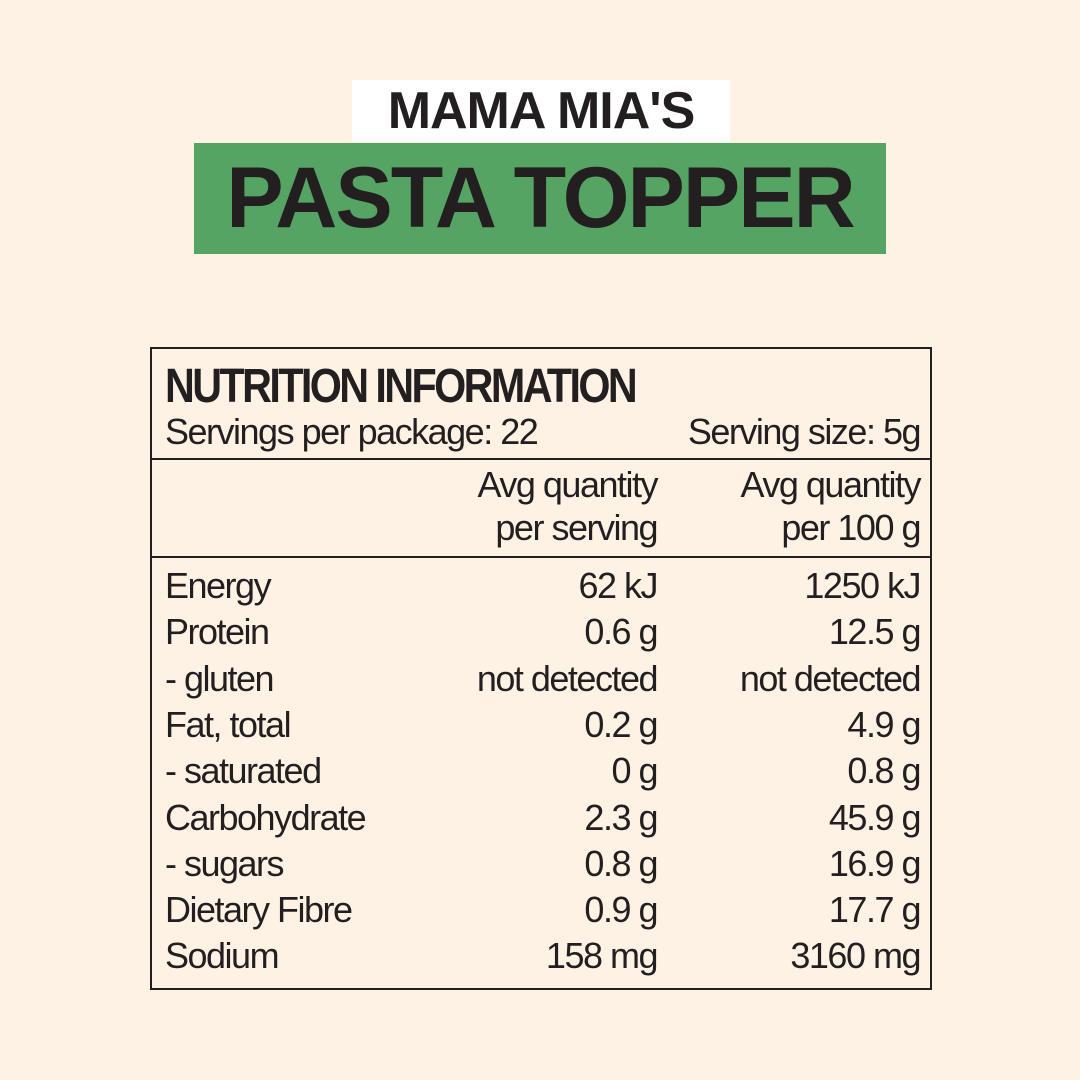 The image size is (1080, 1080). Describe the element at coordinates (540, 198) in the screenshot. I see `product-name: PASTA TOPPER` at that location.